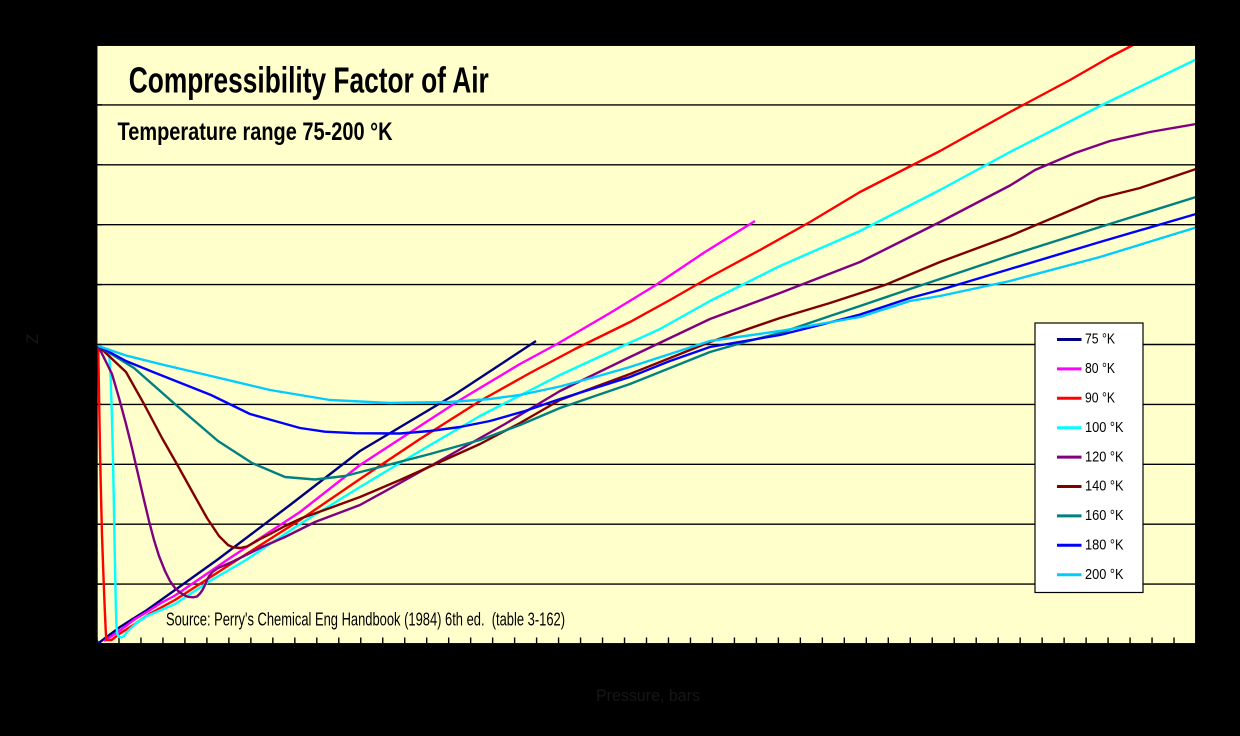  Describe the element at coordinates (1104, 546) in the screenshot. I see `svg-text: 180 °K` at that location.